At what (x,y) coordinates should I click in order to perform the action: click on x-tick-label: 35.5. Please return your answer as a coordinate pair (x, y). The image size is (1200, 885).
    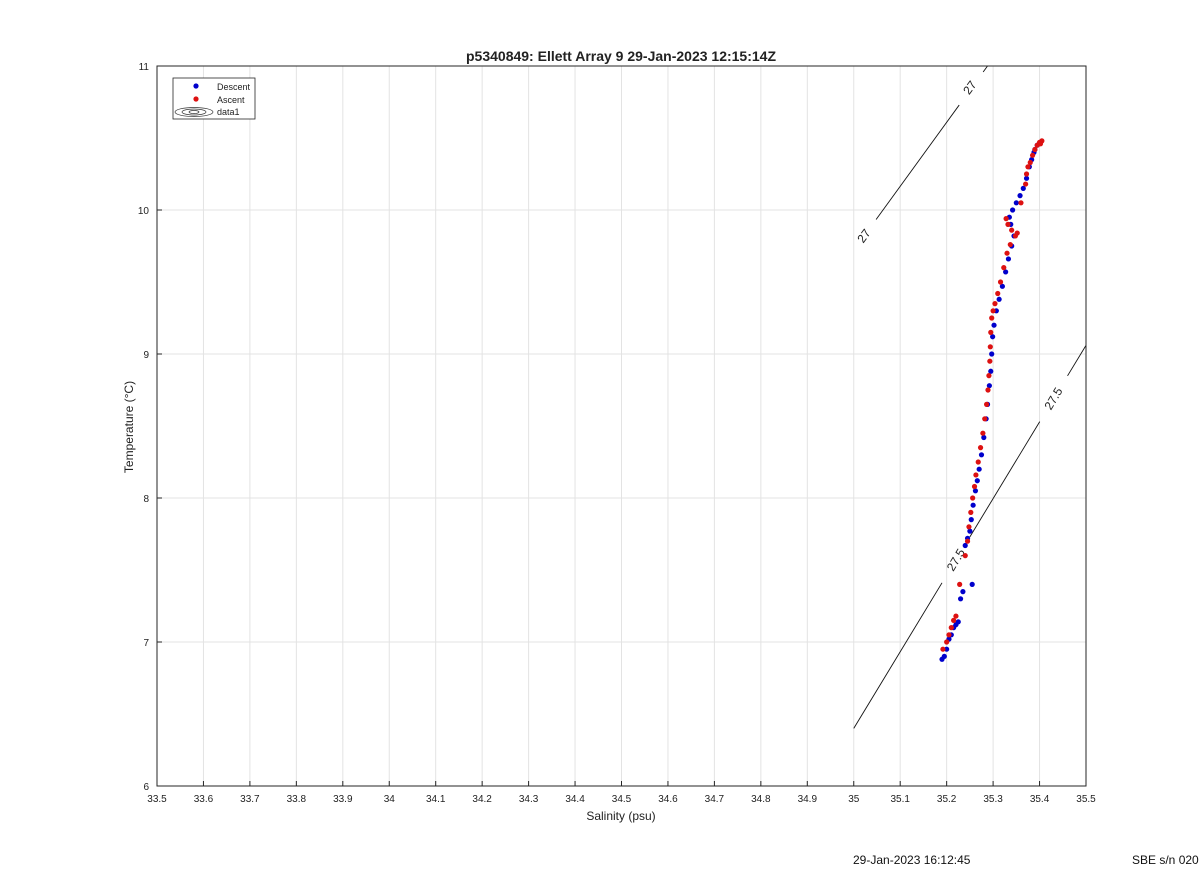
    Looking at the image, I should click on (1086, 799).